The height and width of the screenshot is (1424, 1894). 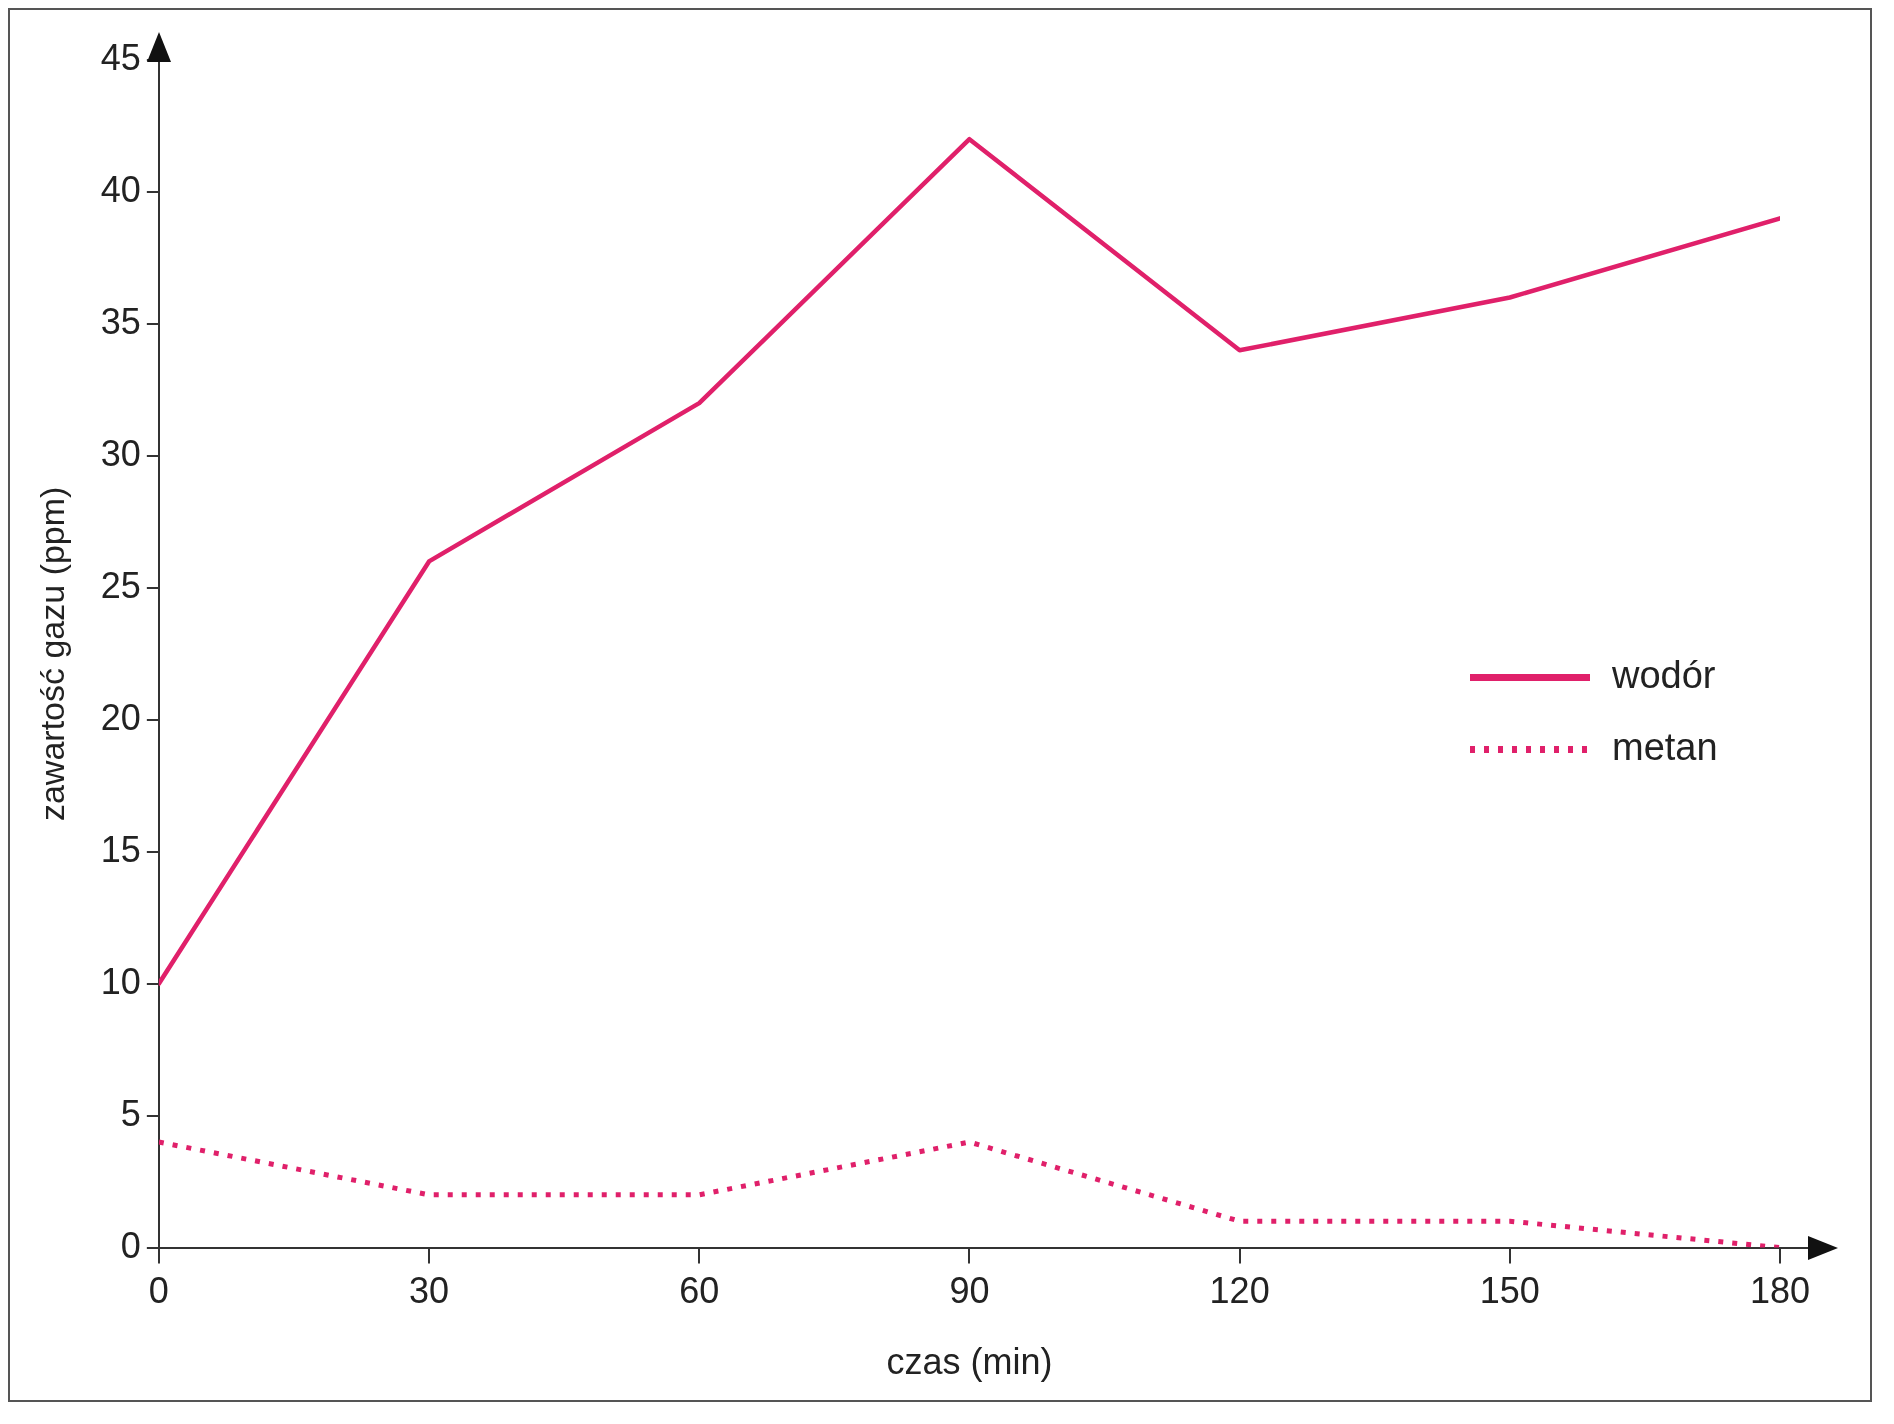 What do you see at coordinates (120, 57) in the screenshot?
I see `y-tick-label: 45` at bounding box center [120, 57].